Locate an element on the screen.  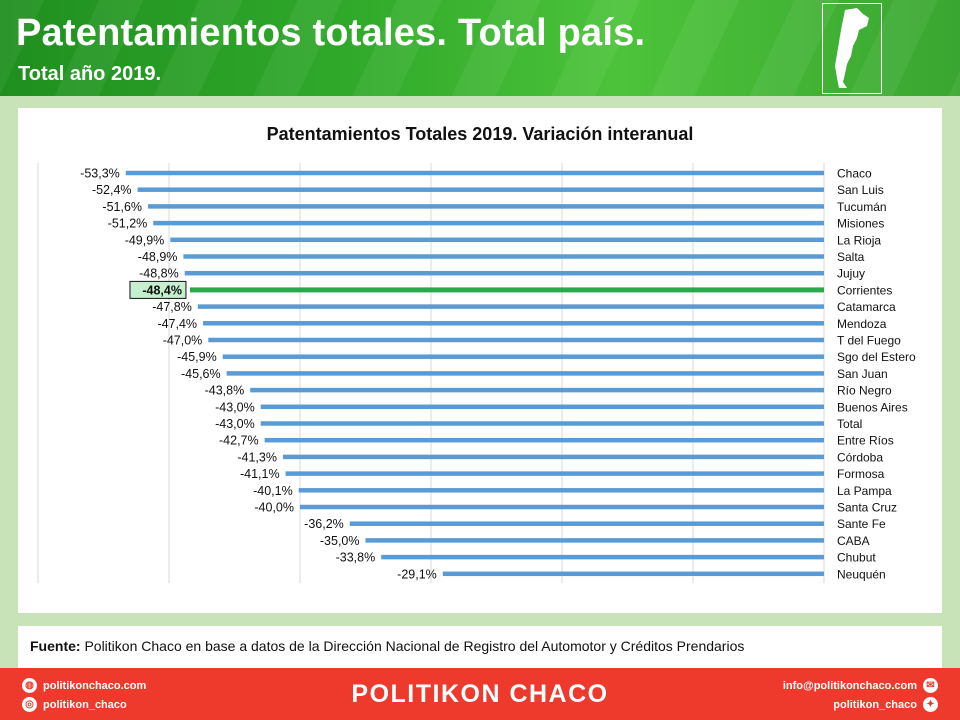
value-label: -42,7% is located at coordinates (239, 441).